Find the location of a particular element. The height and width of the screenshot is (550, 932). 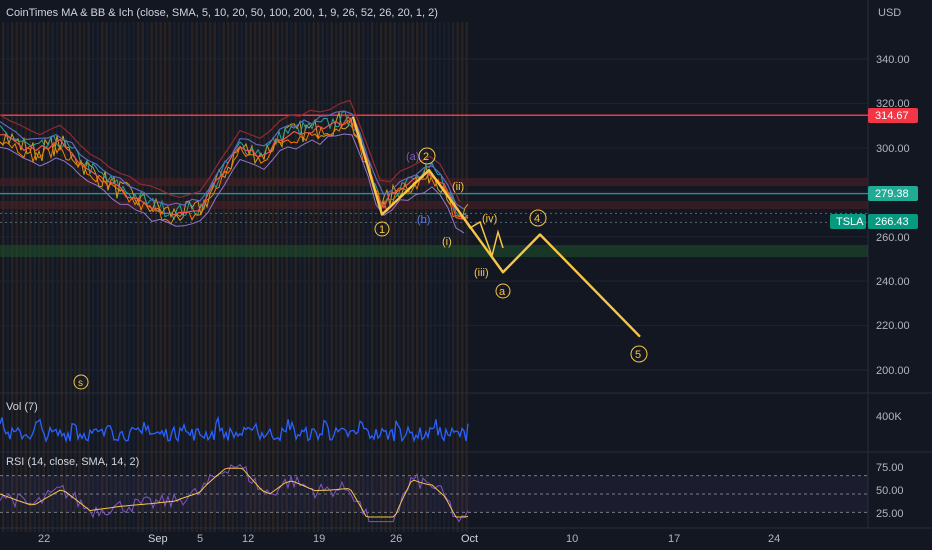

resistance-price-badge is located at coordinates (893, 115).